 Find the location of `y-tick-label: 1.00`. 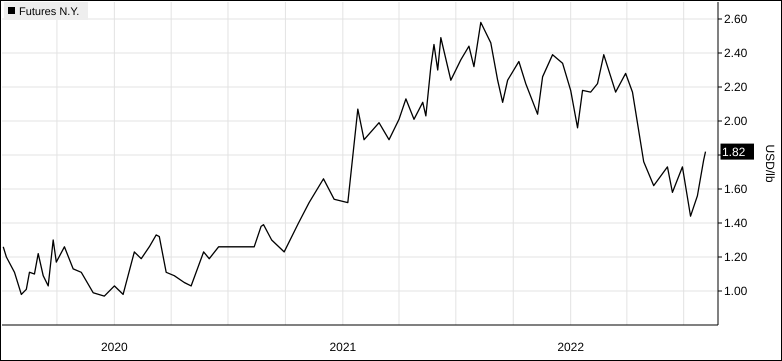

y-tick-label: 1.00 is located at coordinates (736, 291).